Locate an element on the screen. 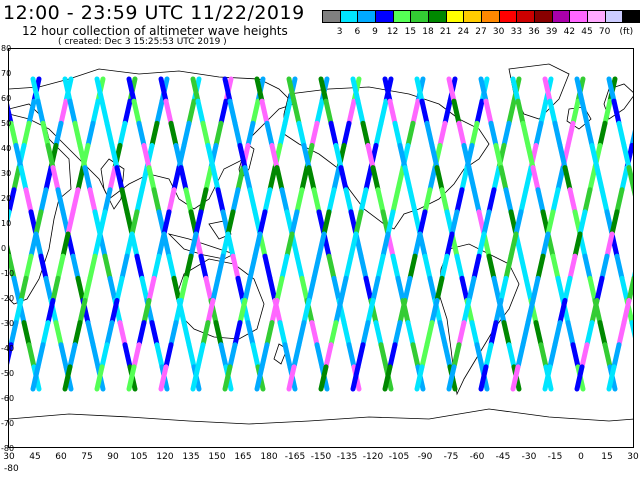 This screenshot has height=480, width=640. latitude-label: 50 is located at coordinates (6, 123).